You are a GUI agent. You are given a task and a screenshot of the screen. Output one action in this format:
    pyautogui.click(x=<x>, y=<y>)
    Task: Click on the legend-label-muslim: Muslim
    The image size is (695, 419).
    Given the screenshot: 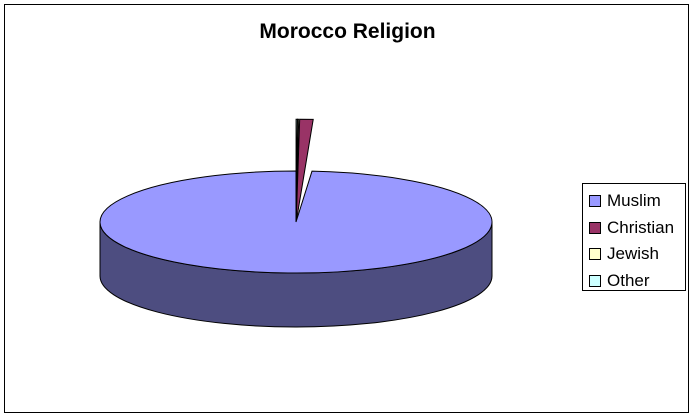 What is the action you would take?
    pyautogui.click(x=634, y=201)
    